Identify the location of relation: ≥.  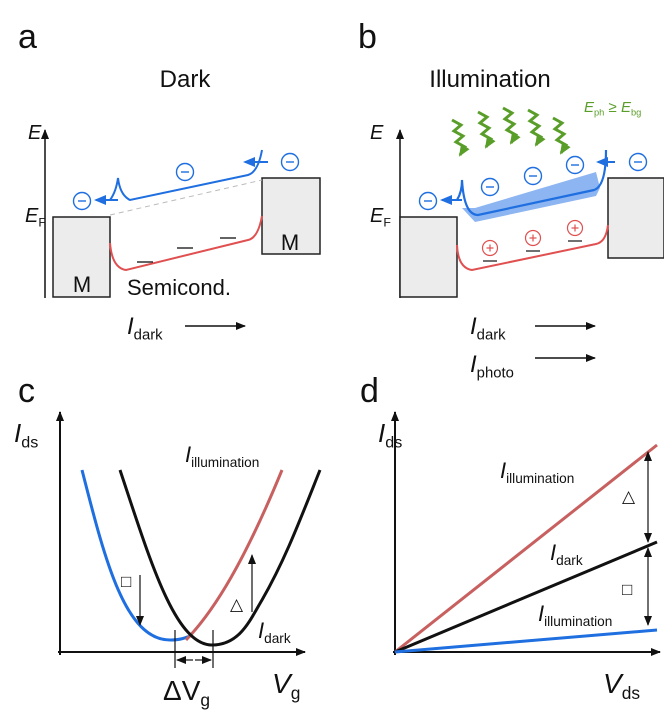
(612, 107).